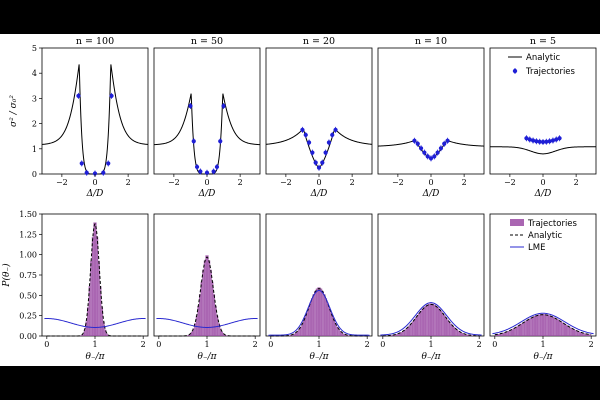 The width and height of the screenshot is (600, 400). Describe the element at coordinates (28, 255) in the screenshot. I see `bottom-ytick-label: 1.00` at that location.